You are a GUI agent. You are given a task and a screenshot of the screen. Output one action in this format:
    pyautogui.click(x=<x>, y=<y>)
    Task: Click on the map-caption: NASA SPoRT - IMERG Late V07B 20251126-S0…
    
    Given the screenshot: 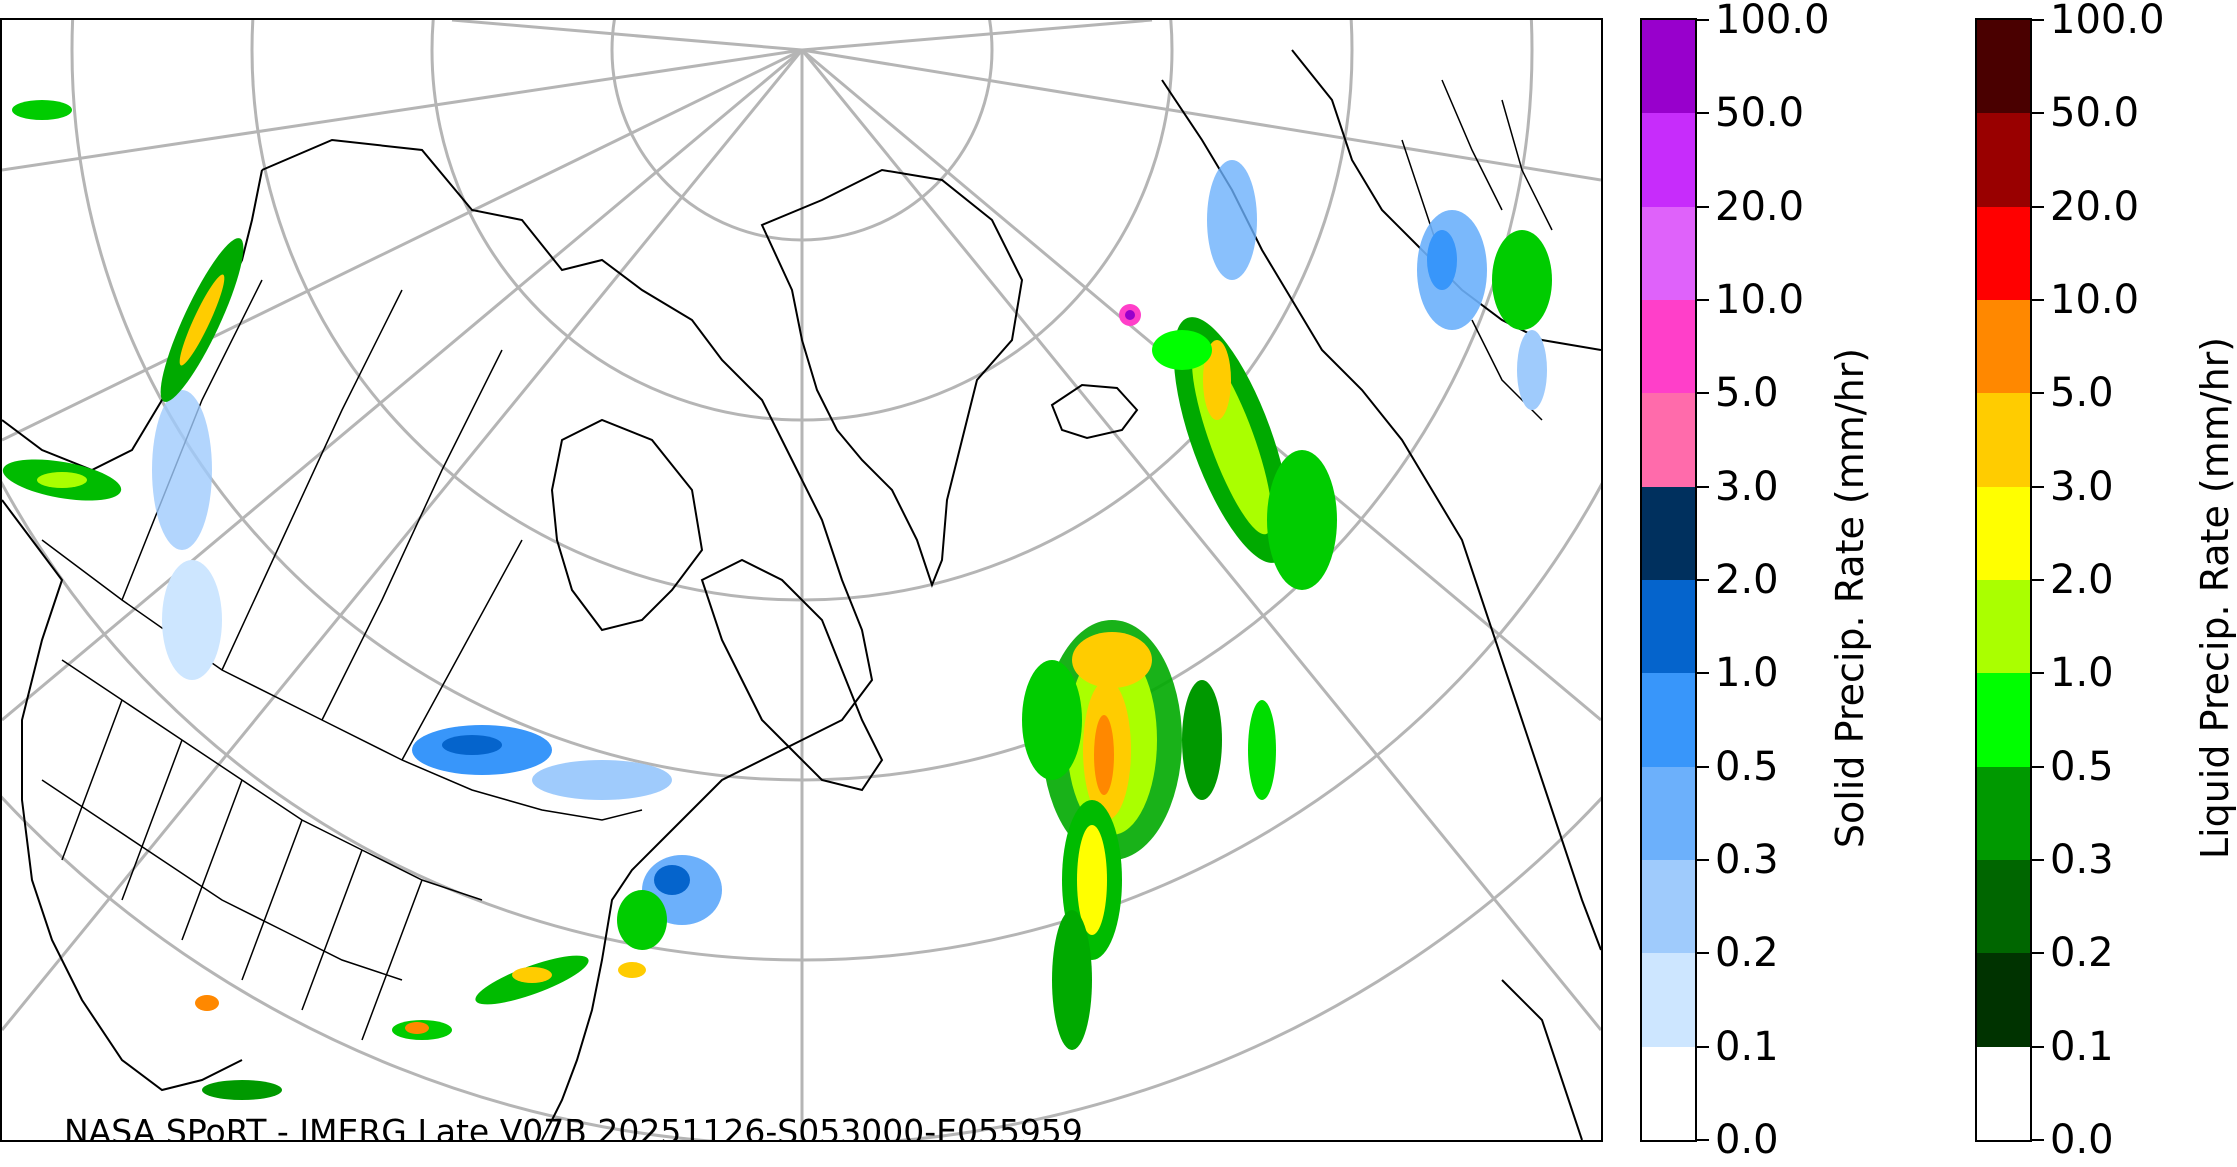 What is the action you would take?
    pyautogui.click(x=573, y=1127)
    